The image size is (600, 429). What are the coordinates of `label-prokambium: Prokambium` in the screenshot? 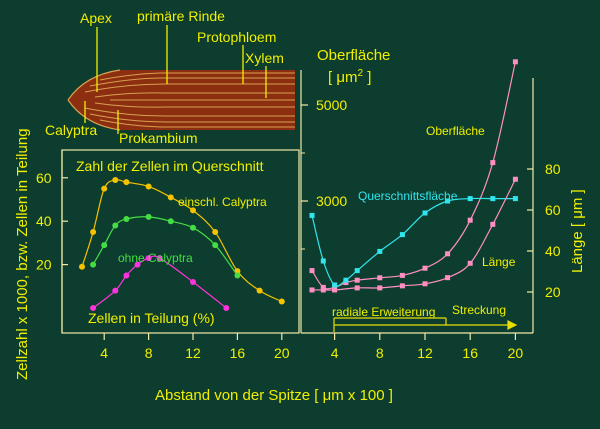 It's located at (158, 138).